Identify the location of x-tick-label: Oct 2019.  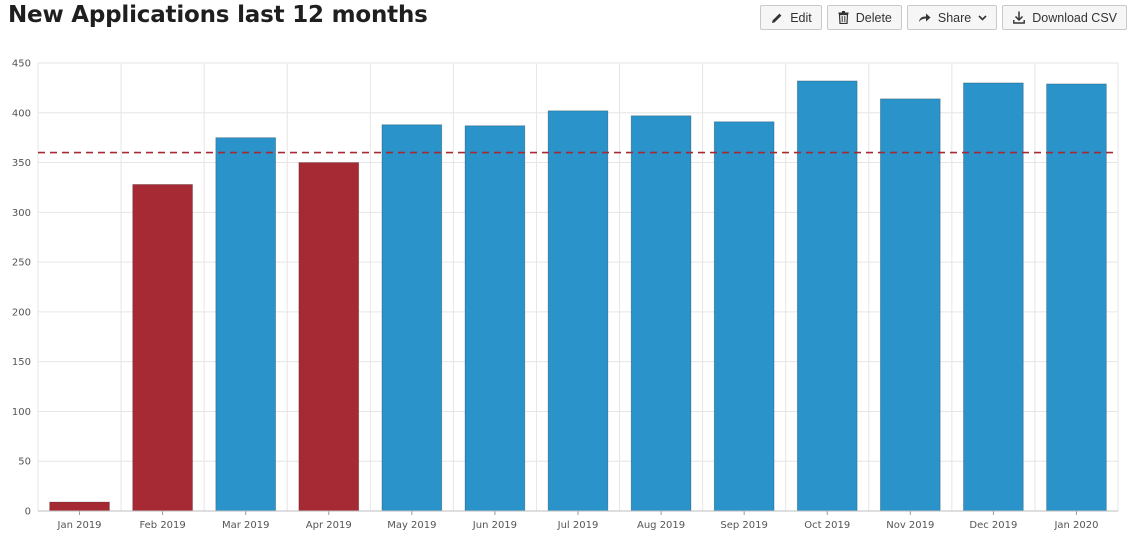
(827, 525).